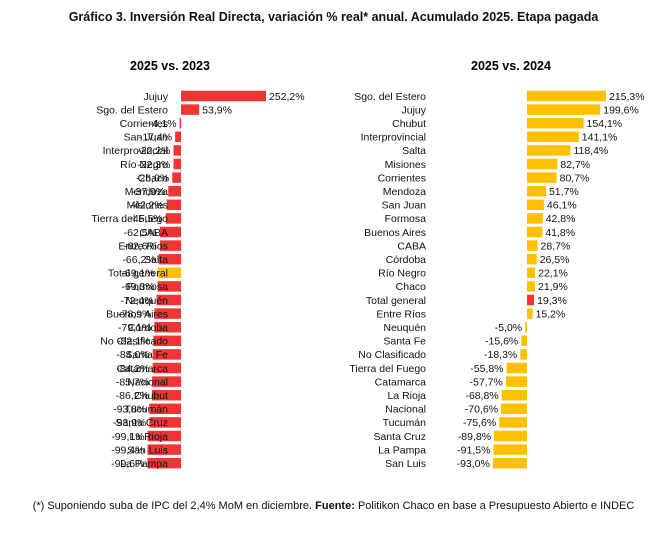 This screenshot has width=667, height=547. Describe the element at coordinates (155, 97) in the screenshot. I see `category-label-2023-jujuy: Jujuy` at that location.